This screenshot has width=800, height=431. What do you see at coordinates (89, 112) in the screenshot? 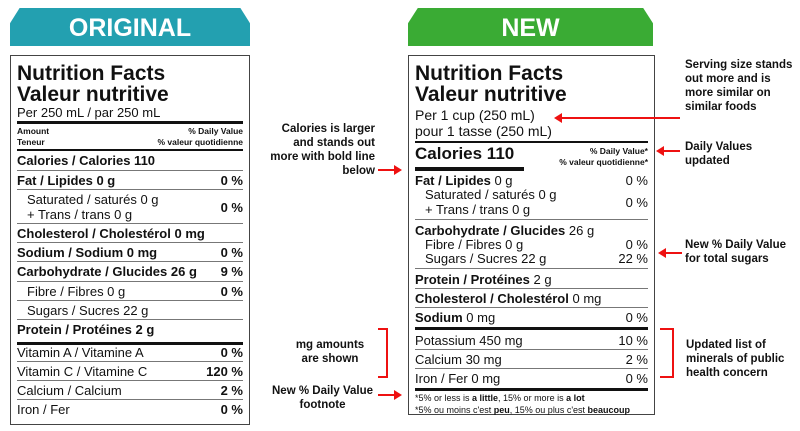
I see `serving: Per 250 mL / par 250 mL` at bounding box center [89, 112].